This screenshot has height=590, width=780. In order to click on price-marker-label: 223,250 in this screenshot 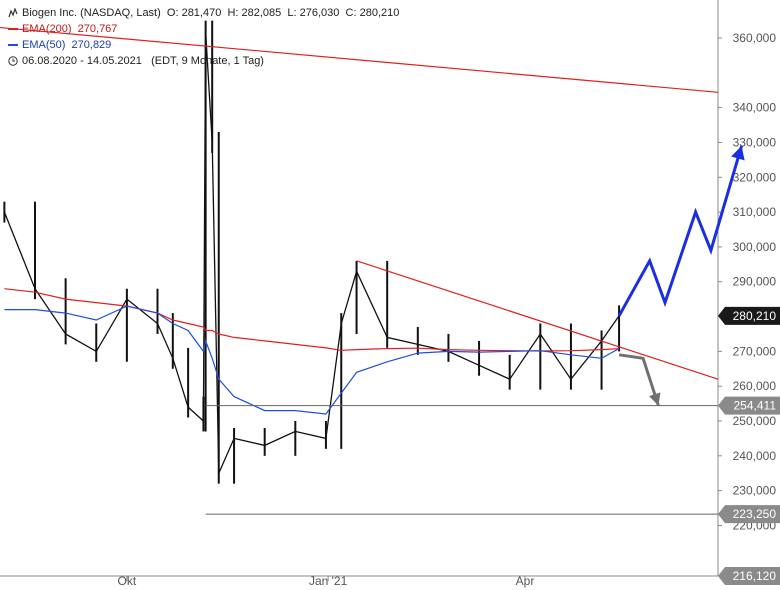, I will do `click(755, 514)`.